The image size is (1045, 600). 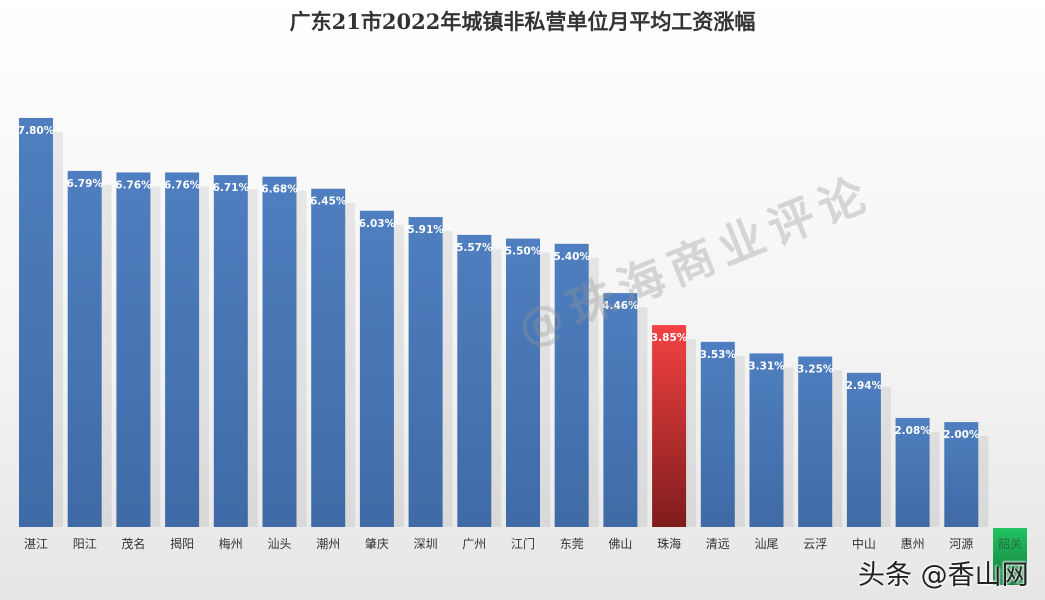 I want to click on x-tick-label: 惠州, so click(x=913, y=544).